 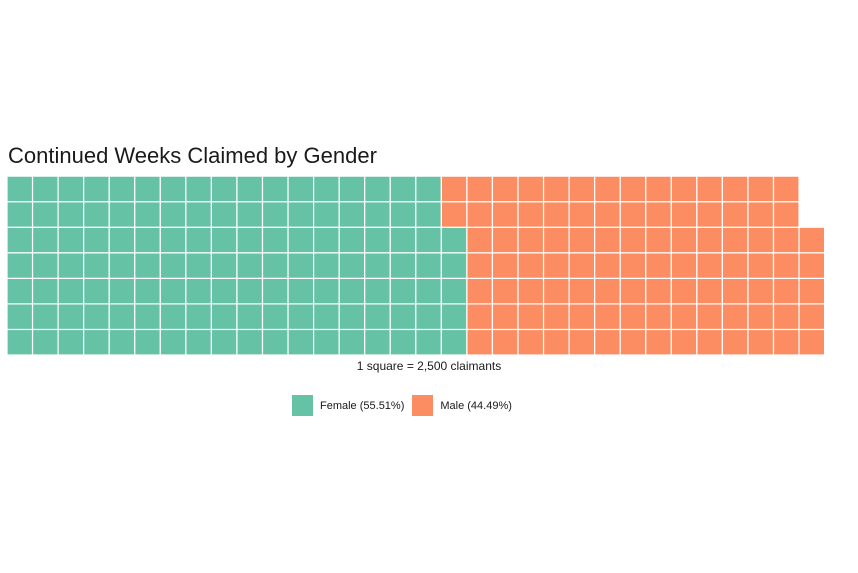 What do you see at coordinates (462, 405) in the screenshot?
I see `legend-item-male: Male (44.49%)` at bounding box center [462, 405].